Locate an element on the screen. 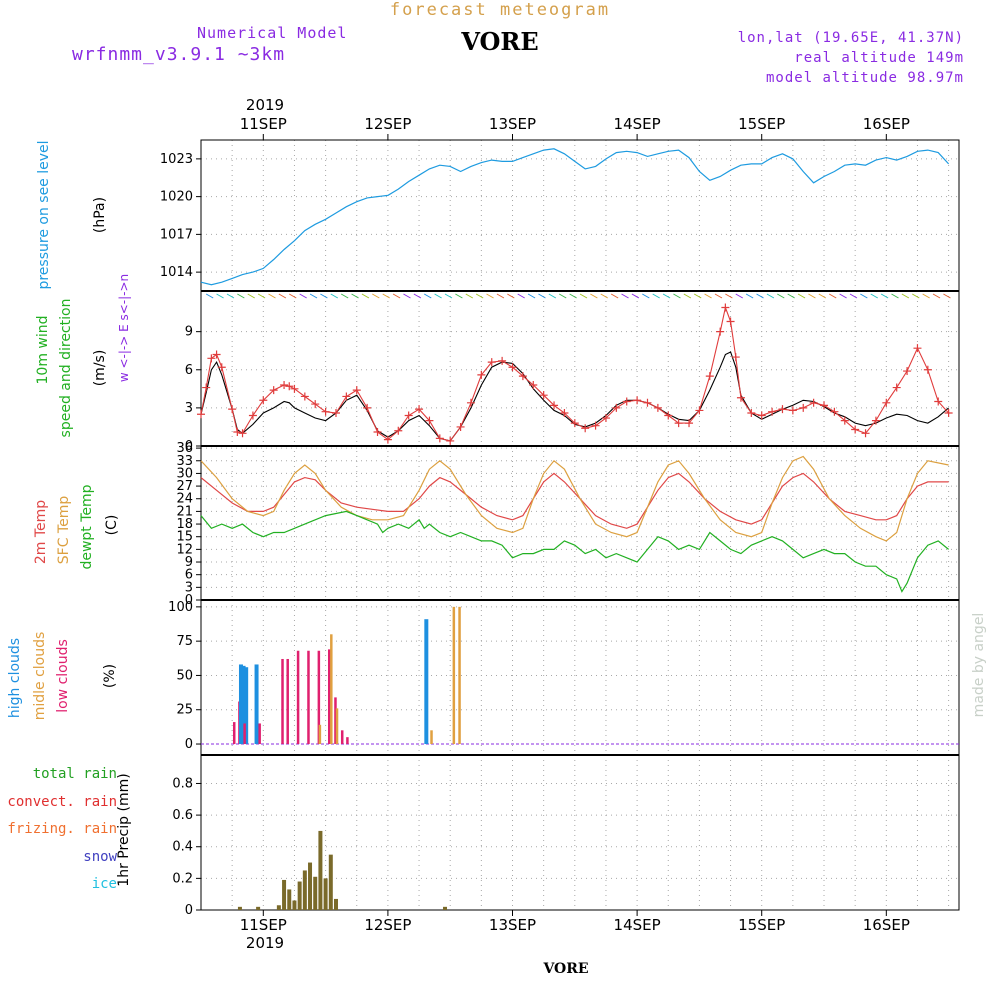  y-tick-label: 33 is located at coordinates (184, 461).